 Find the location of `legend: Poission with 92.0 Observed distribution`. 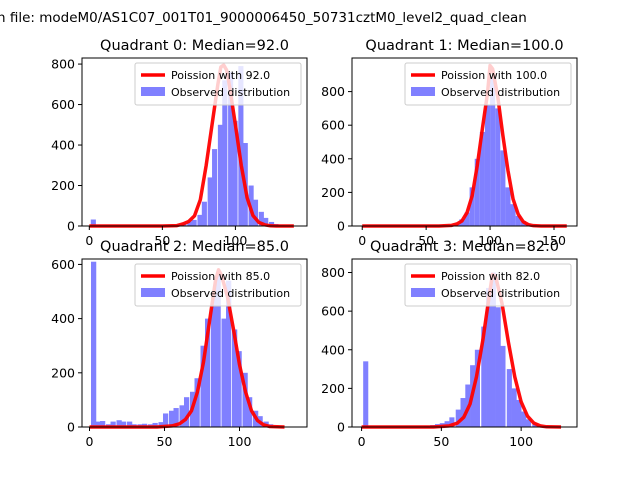

legend: Poission with 92.0 Observed distribution is located at coordinates (218, 84).